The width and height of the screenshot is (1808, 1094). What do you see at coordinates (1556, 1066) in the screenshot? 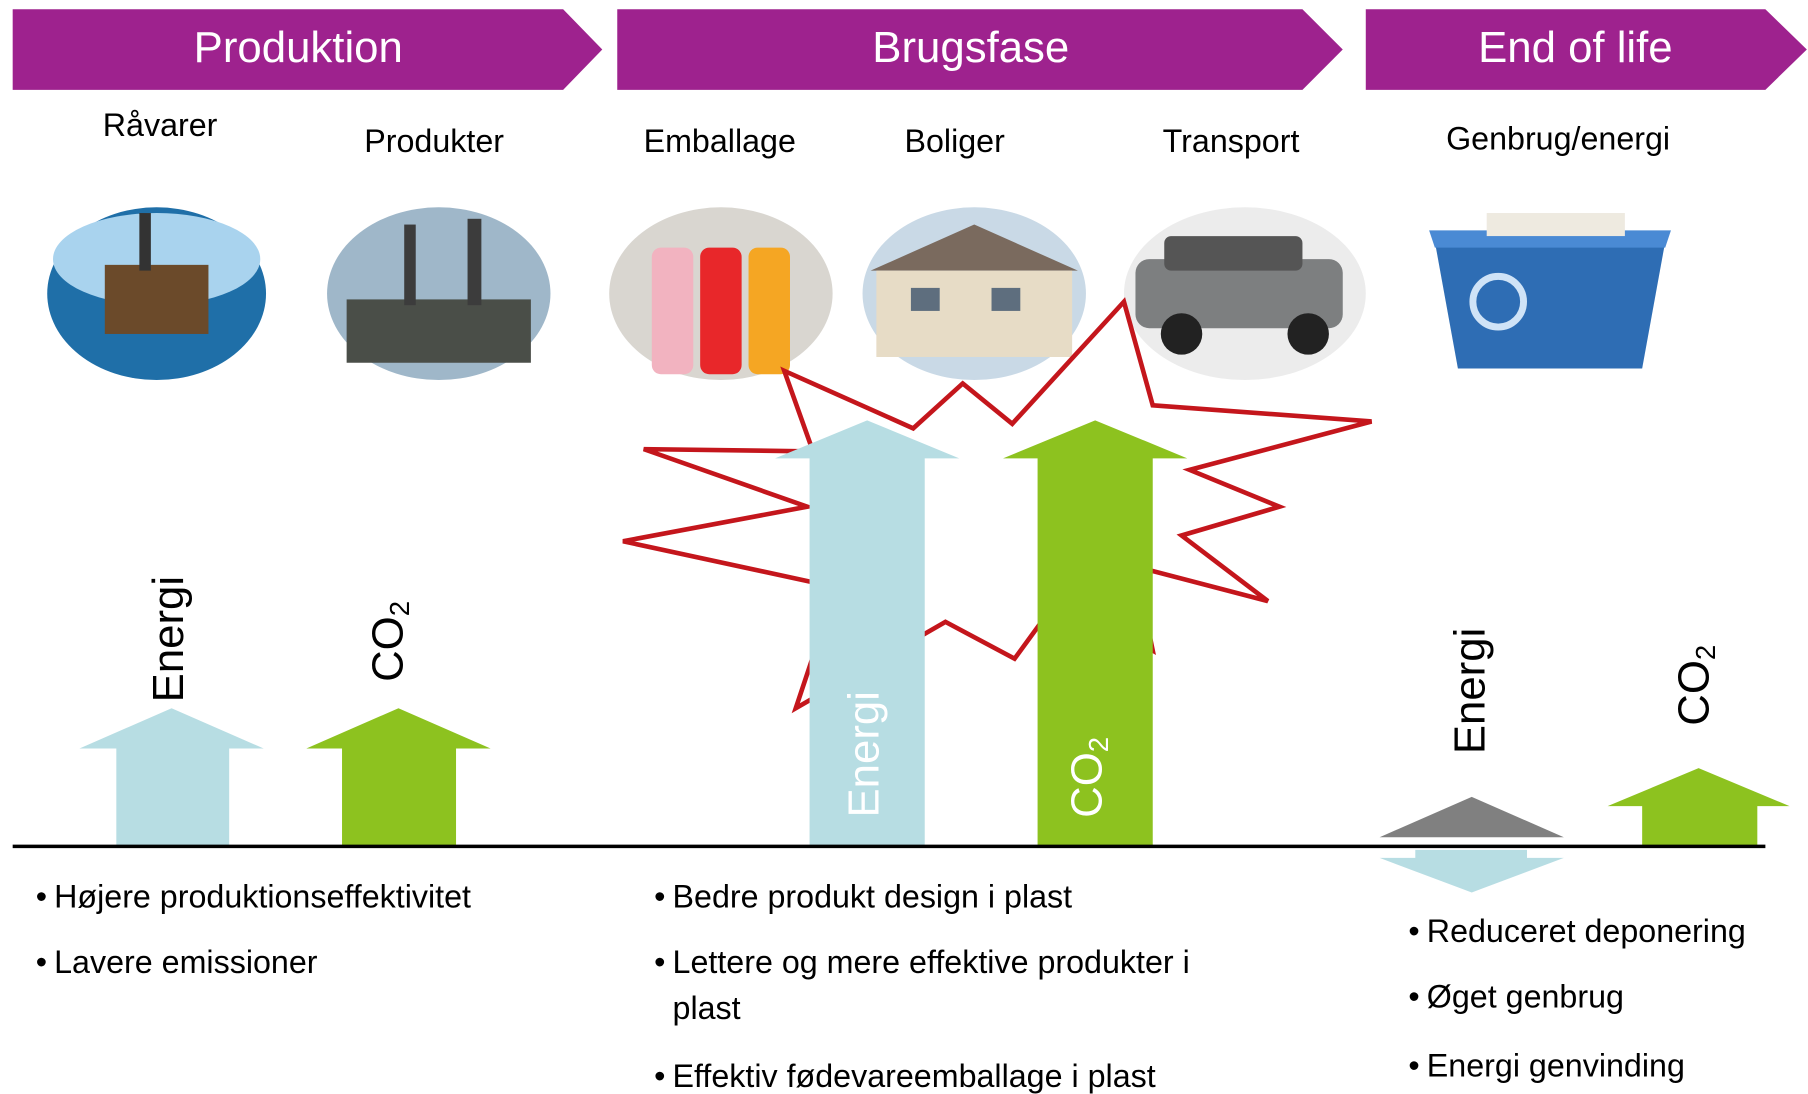
I see `bullet-text: Energi genvinding` at bounding box center [1556, 1066].